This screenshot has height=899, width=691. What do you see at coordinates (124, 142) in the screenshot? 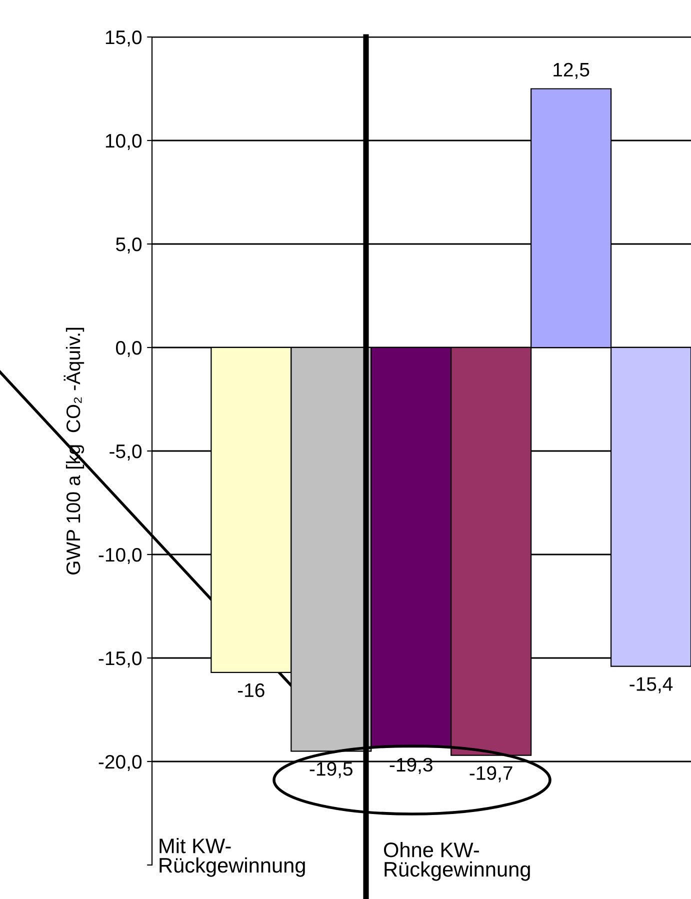
I see `y-tick-label: 10,0` at bounding box center [124, 142].